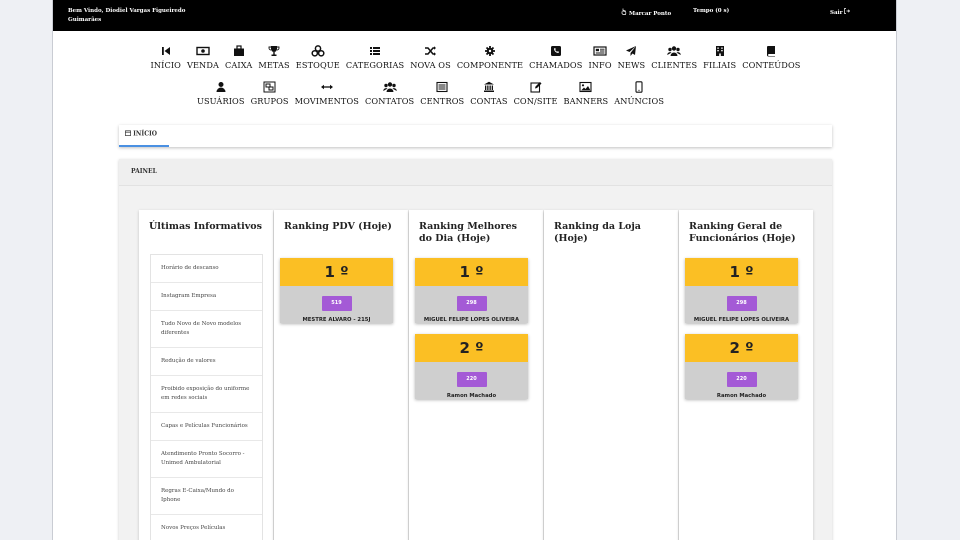 This screenshot has height=540, width=960. What do you see at coordinates (650, 14) in the screenshot?
I see `clock-in-label: Marcar Ponto` at bounding box center [650, 14].